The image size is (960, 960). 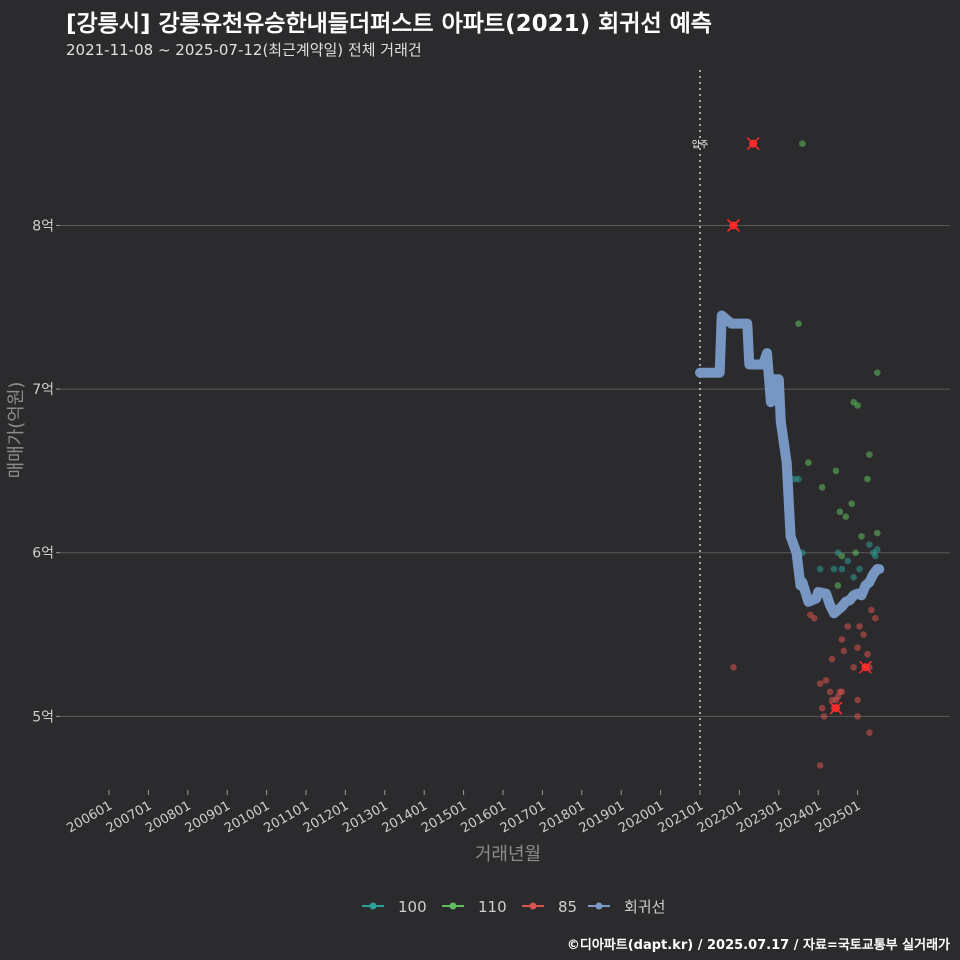 I want to click on legend-item-85: 85, so click(x=549, y=907).